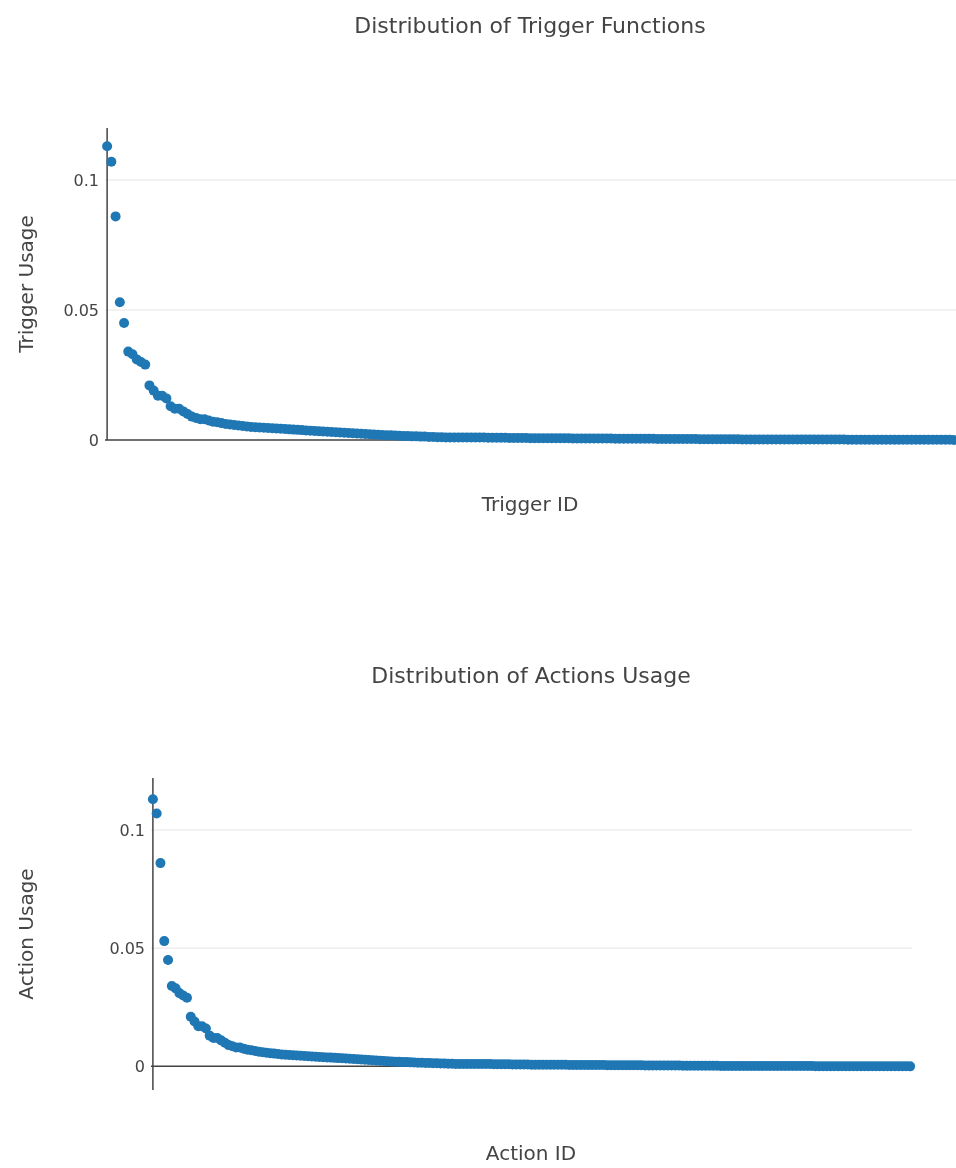 The height and width of the screenshot is (1168, 956). Describe the element at coordinates (26, 934) in the screenshot. I see `y-axis-title: Action Usage` at that location.